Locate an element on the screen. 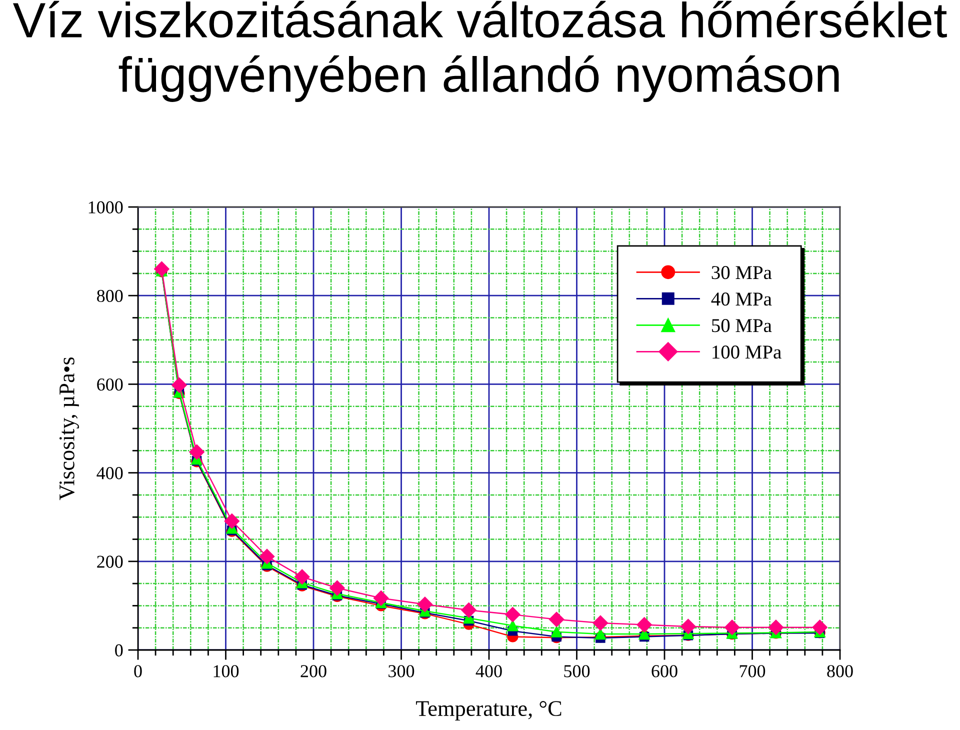  x-tick-label: 800 is located at coordinates (840, 671).